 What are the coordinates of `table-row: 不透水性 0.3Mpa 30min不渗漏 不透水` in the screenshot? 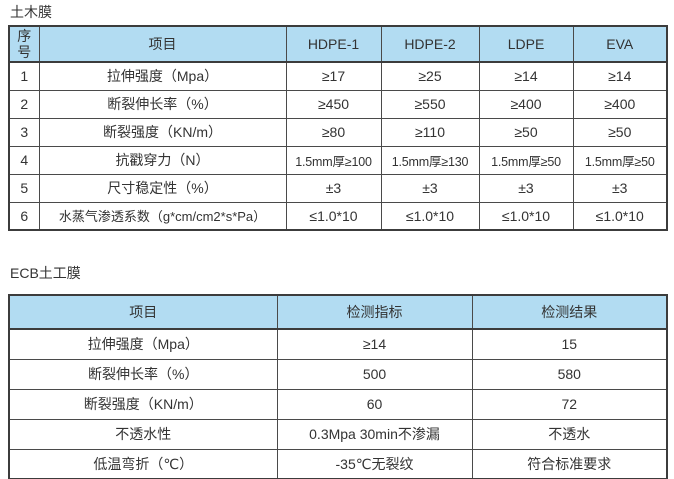 It's located at (338, 434).